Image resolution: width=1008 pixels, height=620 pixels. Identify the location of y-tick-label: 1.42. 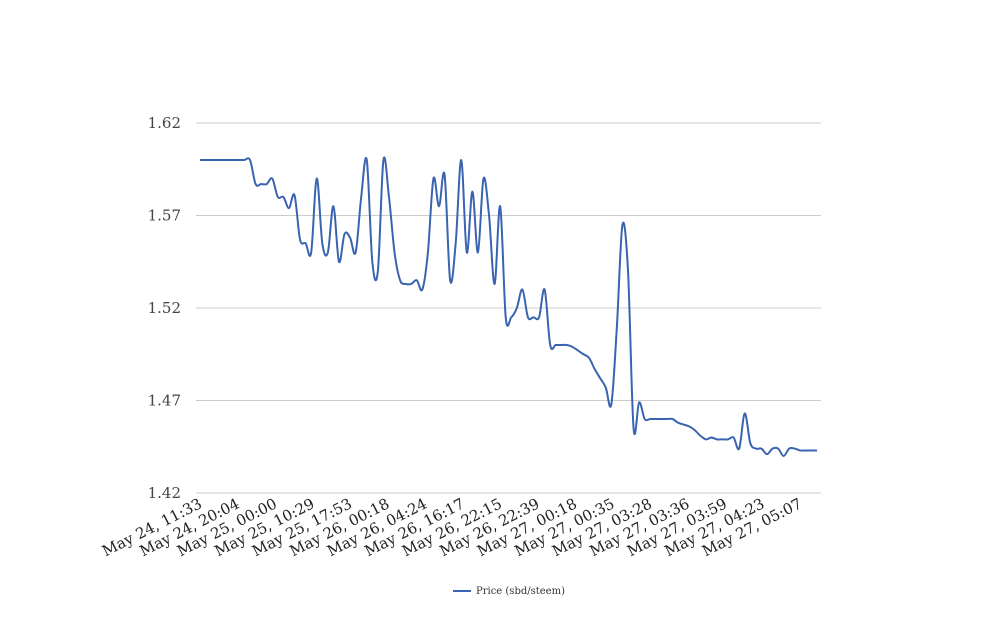
(164, 493).